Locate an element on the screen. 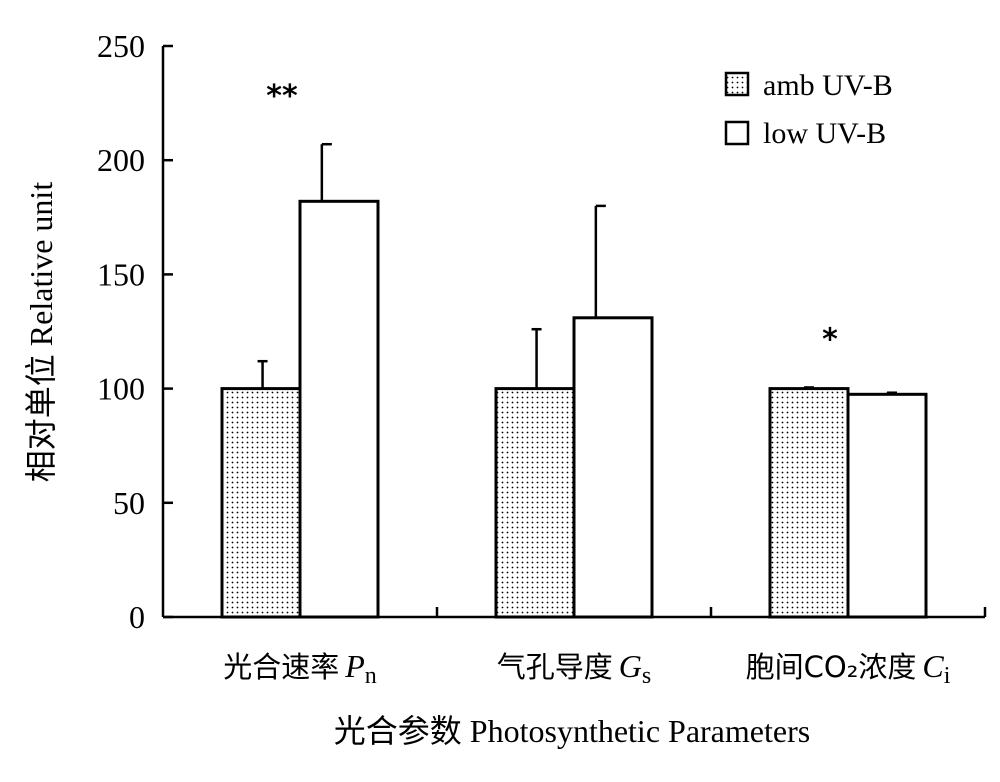 The height and width of the screenshot is (782, 1000). y-tick-label: 100 is located at coordinates (121, 389).